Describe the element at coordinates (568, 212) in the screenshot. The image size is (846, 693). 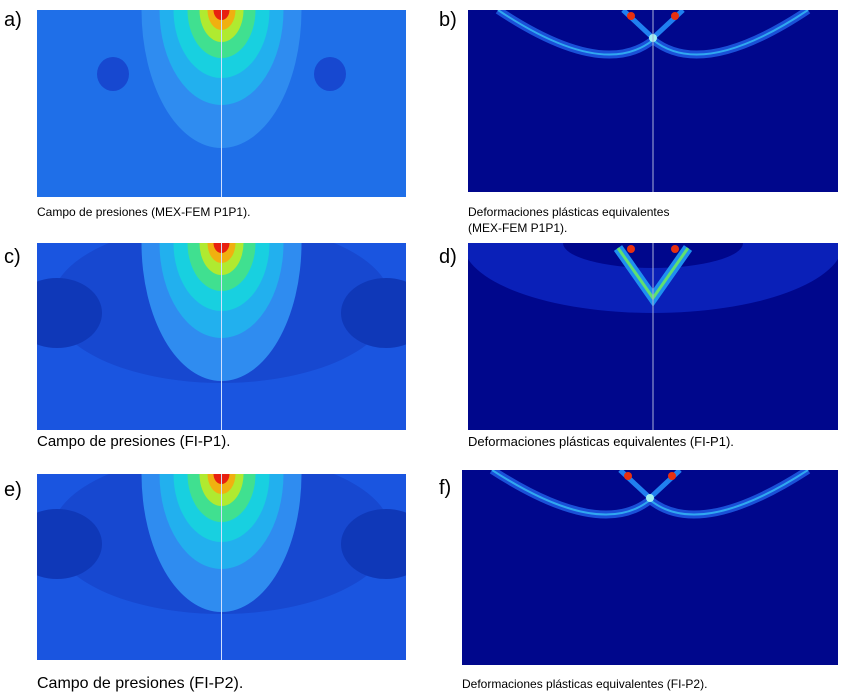
I see `panel-caption: Deformaciones plásticas equivalentes` at that location.